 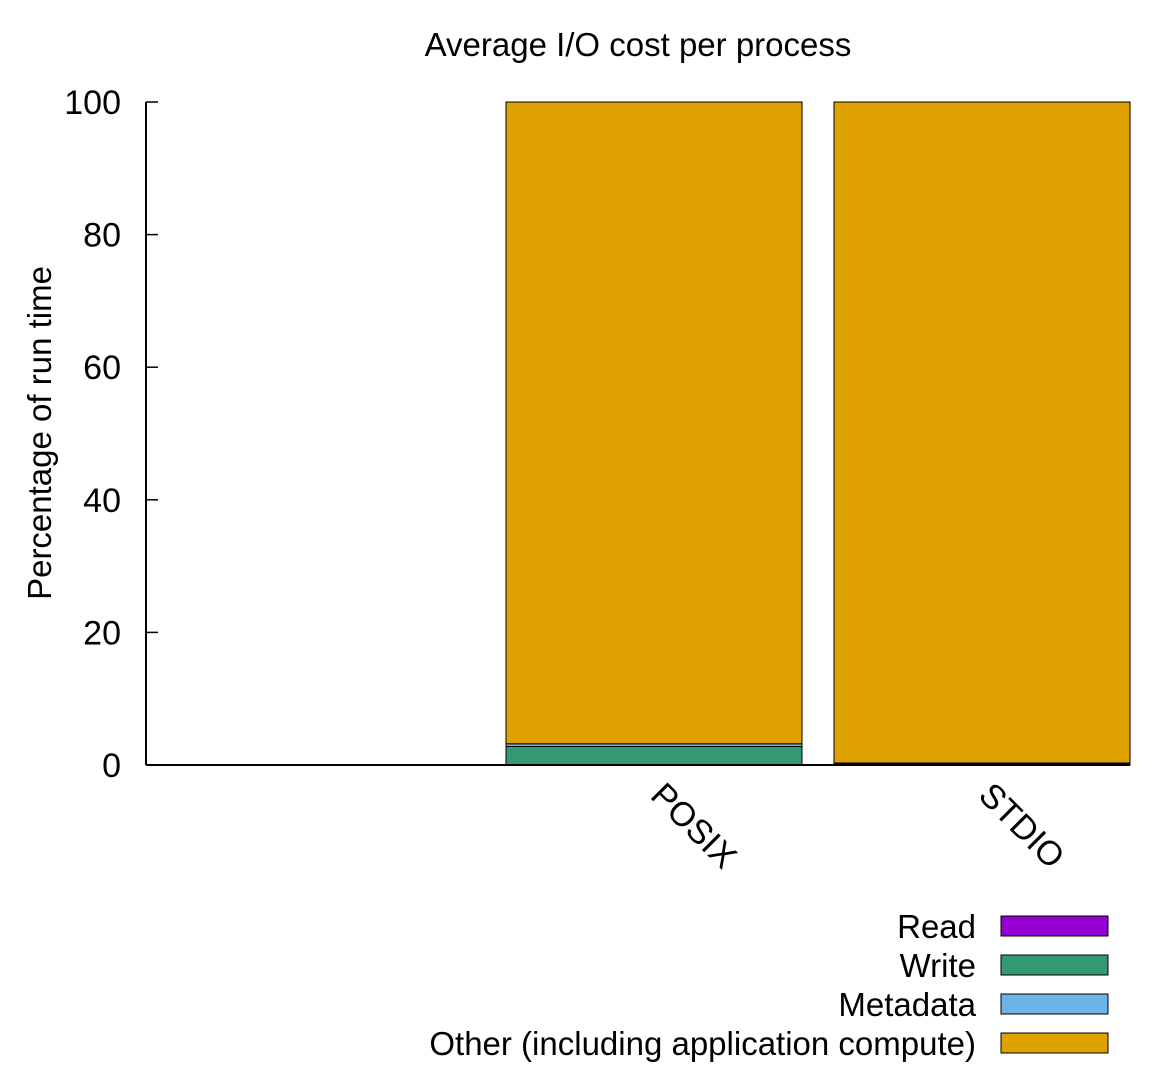 What do you see at coordinates (1054, 1043) in the screenshot?
I see `legend-swatch-other` at bounding box center [1054, 1043].